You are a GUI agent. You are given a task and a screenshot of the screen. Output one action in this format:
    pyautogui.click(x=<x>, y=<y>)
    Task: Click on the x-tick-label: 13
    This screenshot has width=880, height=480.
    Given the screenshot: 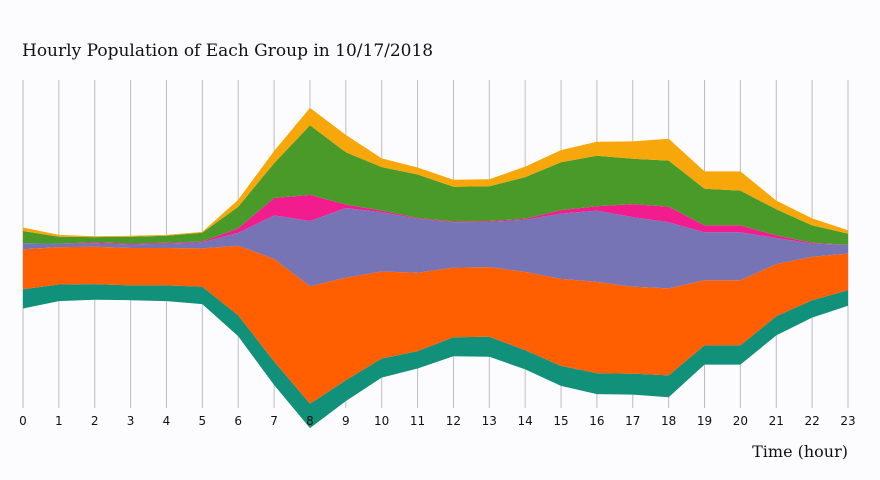 What is the action you would take?
    pyautogui.click(x=489, y=421)
    